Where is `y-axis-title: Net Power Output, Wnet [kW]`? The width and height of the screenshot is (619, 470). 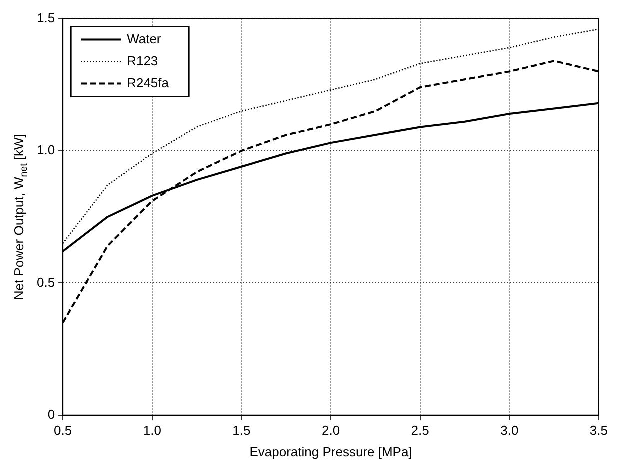 y-axis-title: Net Power Output, Wnet [kW] is located at coordinates (21, 217).